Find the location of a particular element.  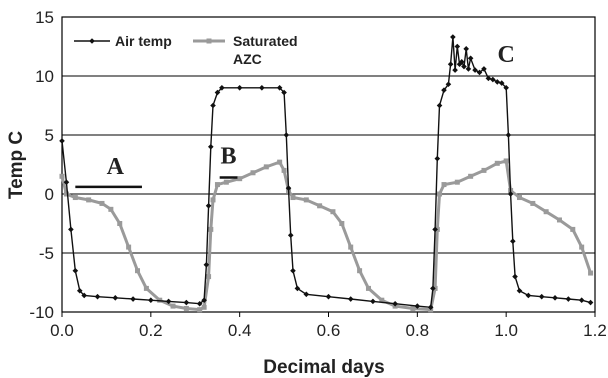

annotation-label-2: C is located at coordinates (505, 55).